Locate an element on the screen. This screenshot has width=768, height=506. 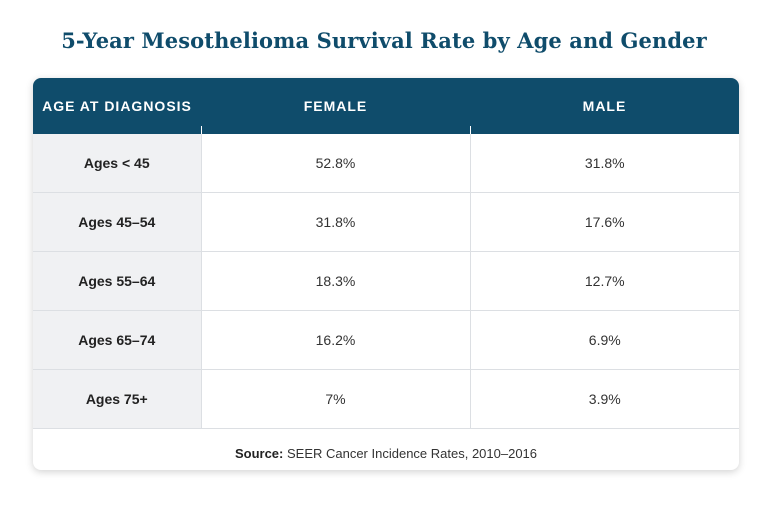
male-rate-cell: 6.9% is located at coordinates (604, 340).